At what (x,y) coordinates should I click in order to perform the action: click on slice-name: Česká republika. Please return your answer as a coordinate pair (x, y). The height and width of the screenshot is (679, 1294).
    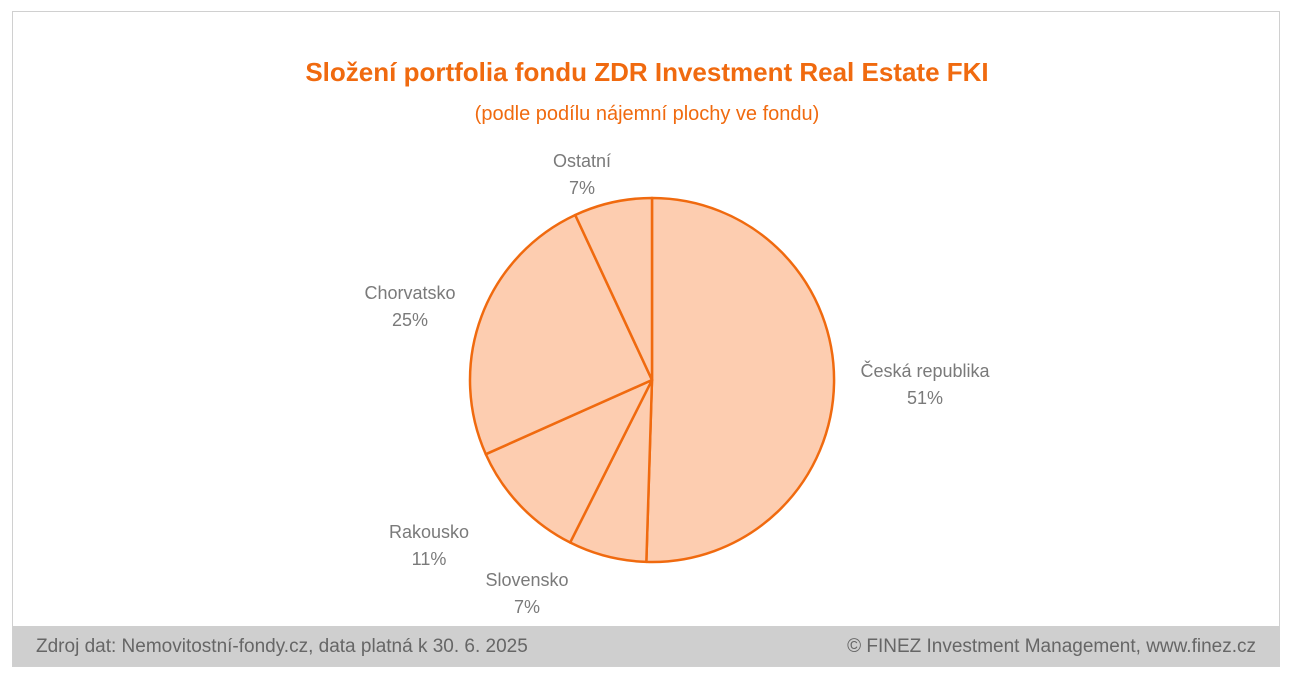
    Looking at the image, I should click on (925, 371).